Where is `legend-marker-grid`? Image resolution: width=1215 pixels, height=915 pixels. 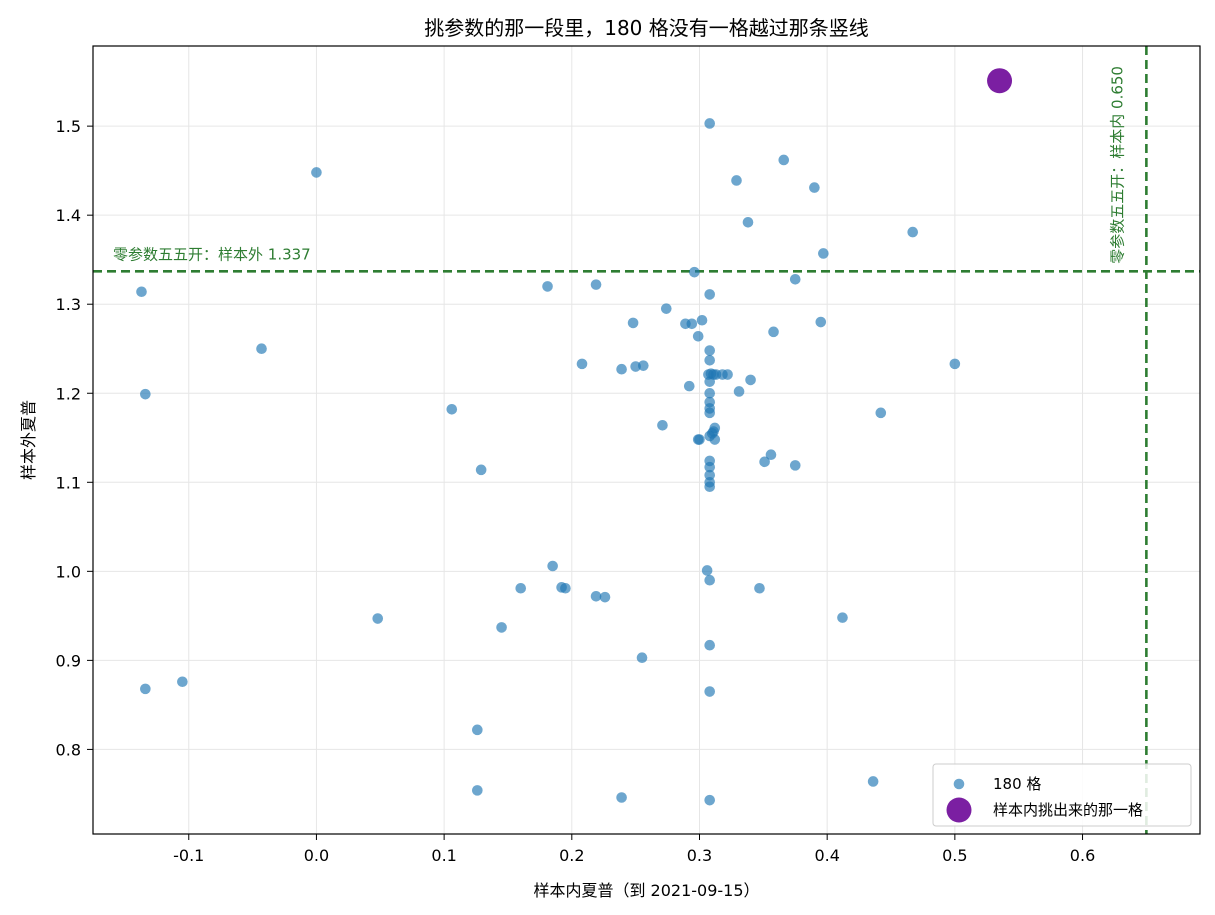
legend-marker-grid is located at coordinates (959, 784).